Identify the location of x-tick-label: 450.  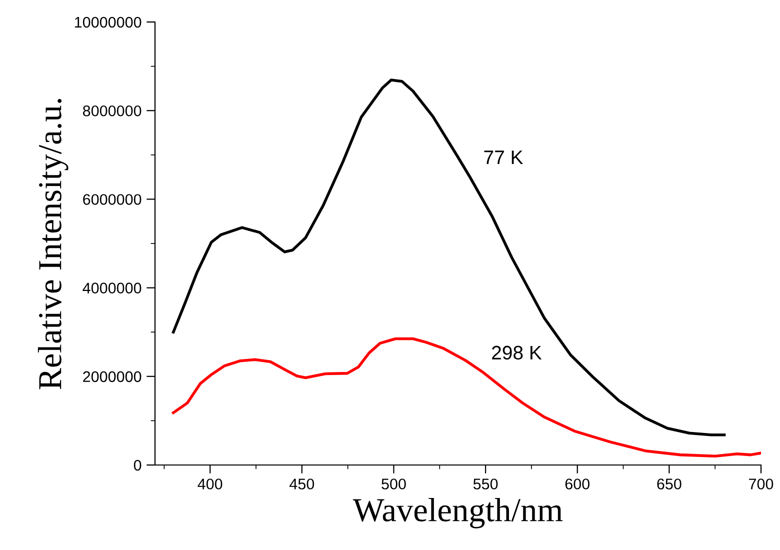
(302, 484).